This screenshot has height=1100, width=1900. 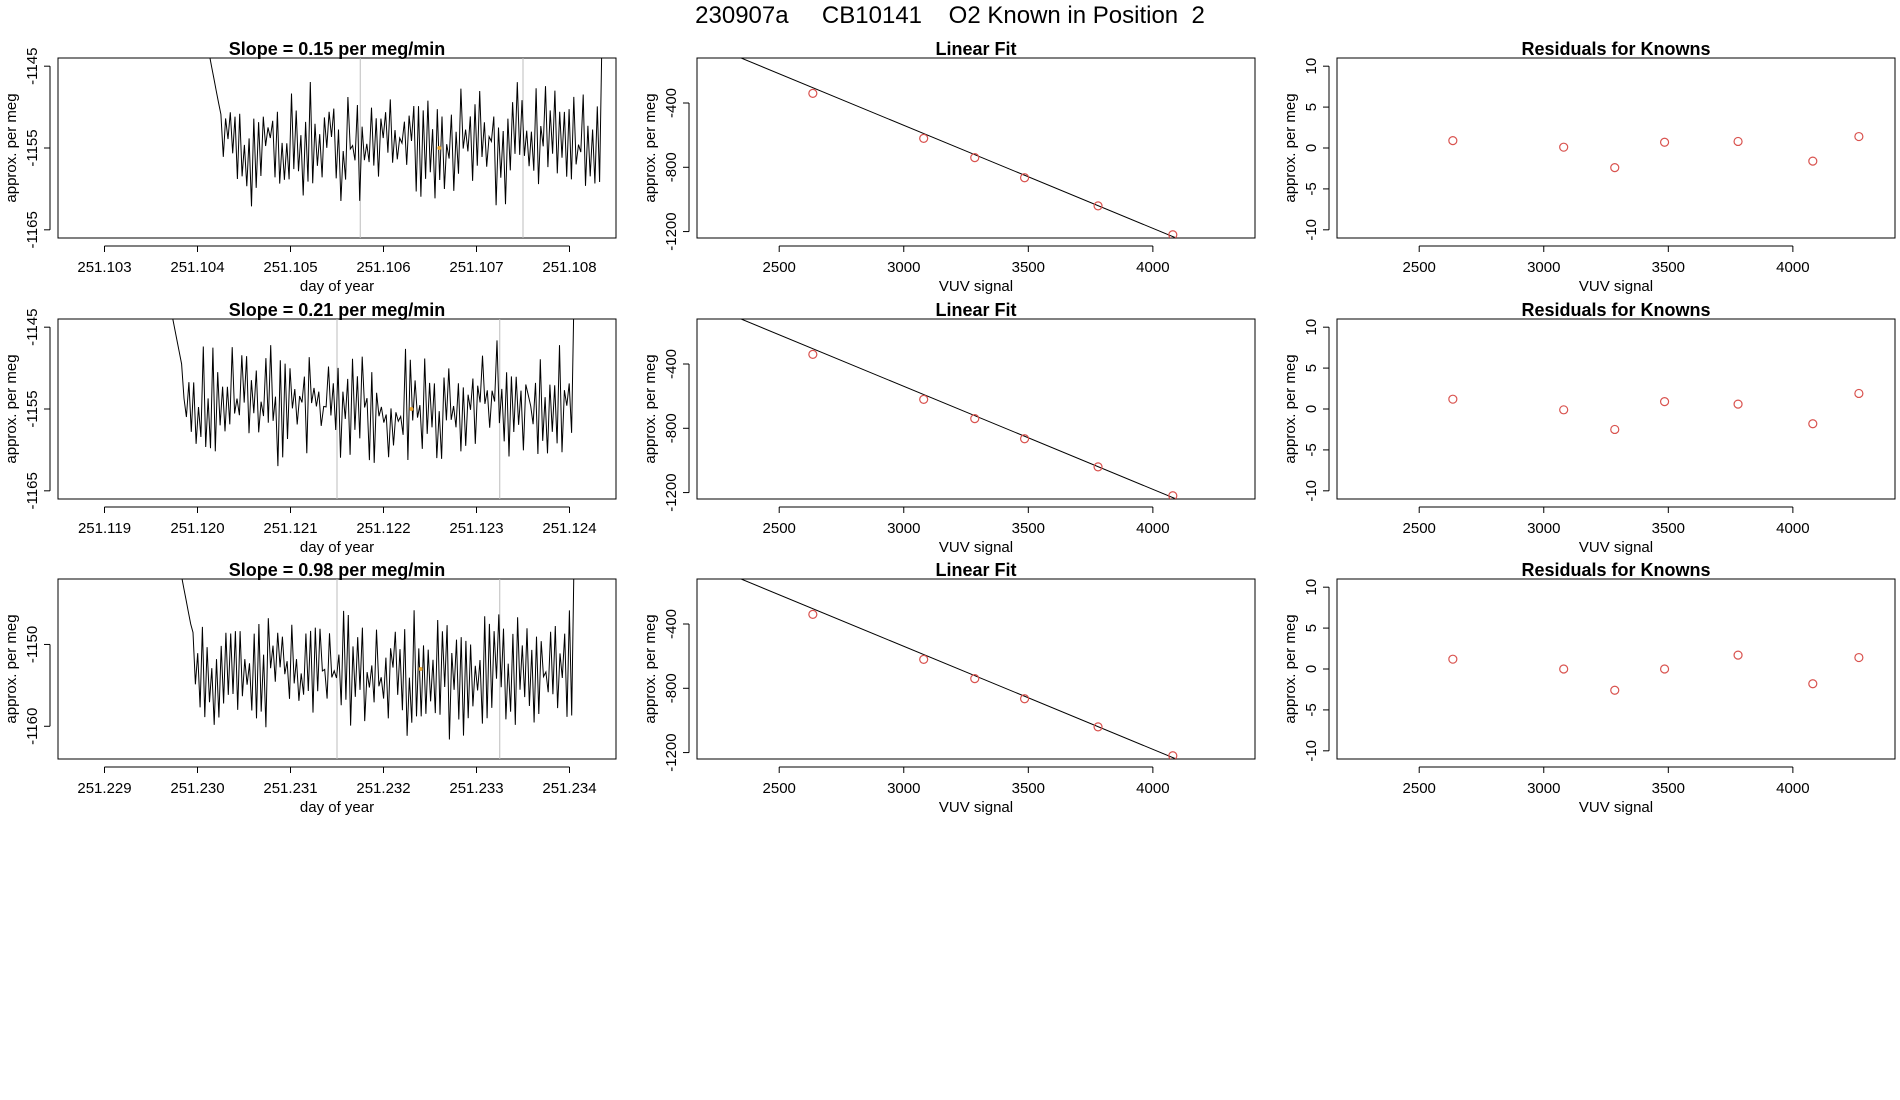 What do you see at coordinates (337, 570) in the screenshot?
I see `chart-title: Slope = 0.98 per meg/min` at bounding box center [337, 570].